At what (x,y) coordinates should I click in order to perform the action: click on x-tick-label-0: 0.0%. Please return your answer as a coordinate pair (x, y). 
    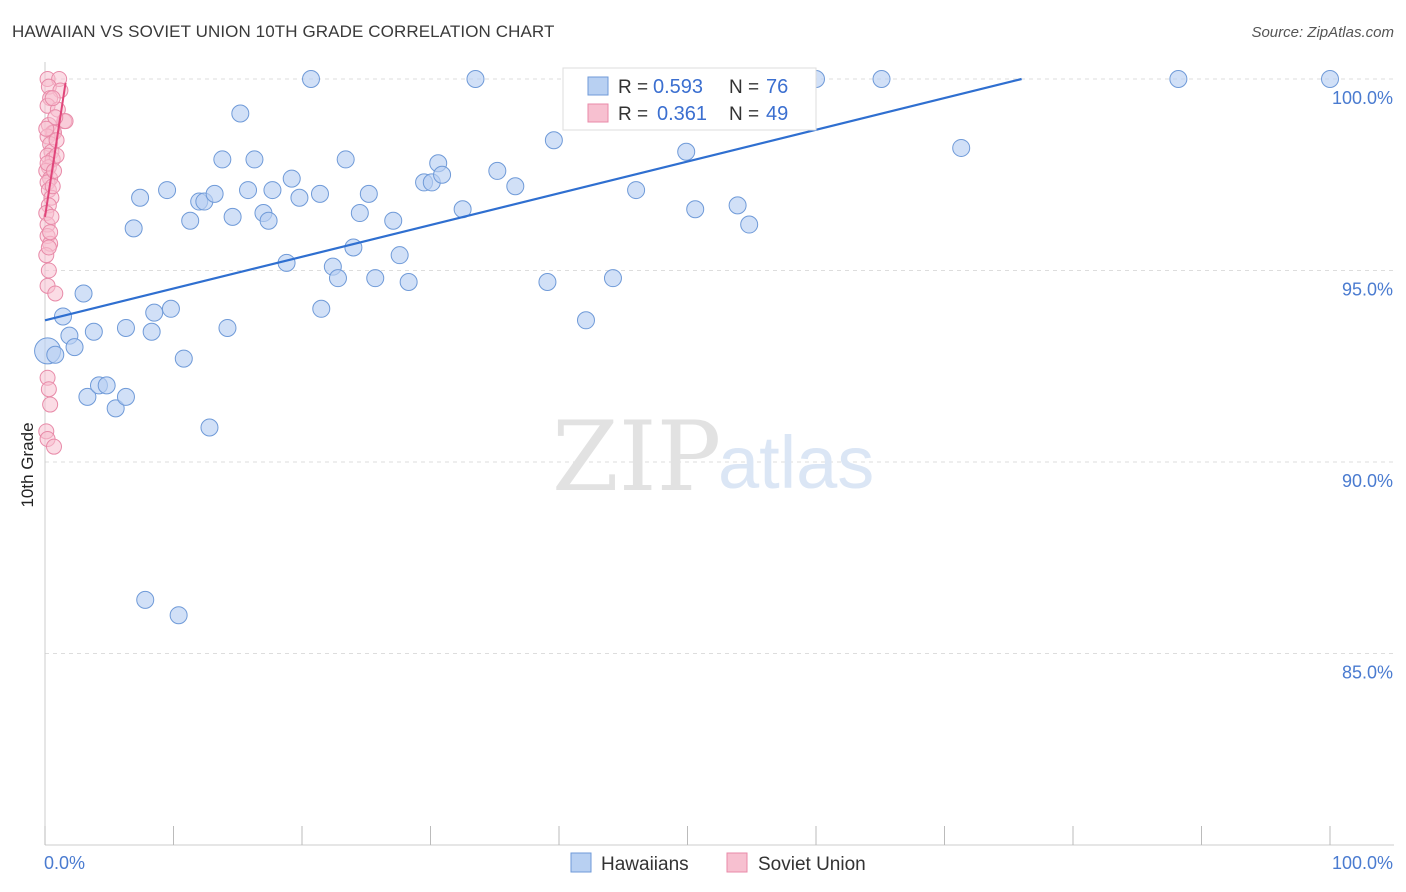
    Looking at the image, I should click on (64, 863).